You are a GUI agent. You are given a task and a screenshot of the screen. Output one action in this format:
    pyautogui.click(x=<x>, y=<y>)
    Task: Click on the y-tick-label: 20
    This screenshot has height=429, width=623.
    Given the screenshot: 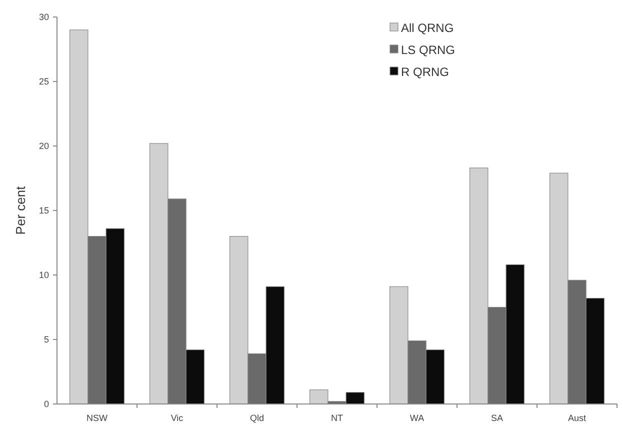 What is the action you would take?
    pyautogui.click(x=43, y=146)
    